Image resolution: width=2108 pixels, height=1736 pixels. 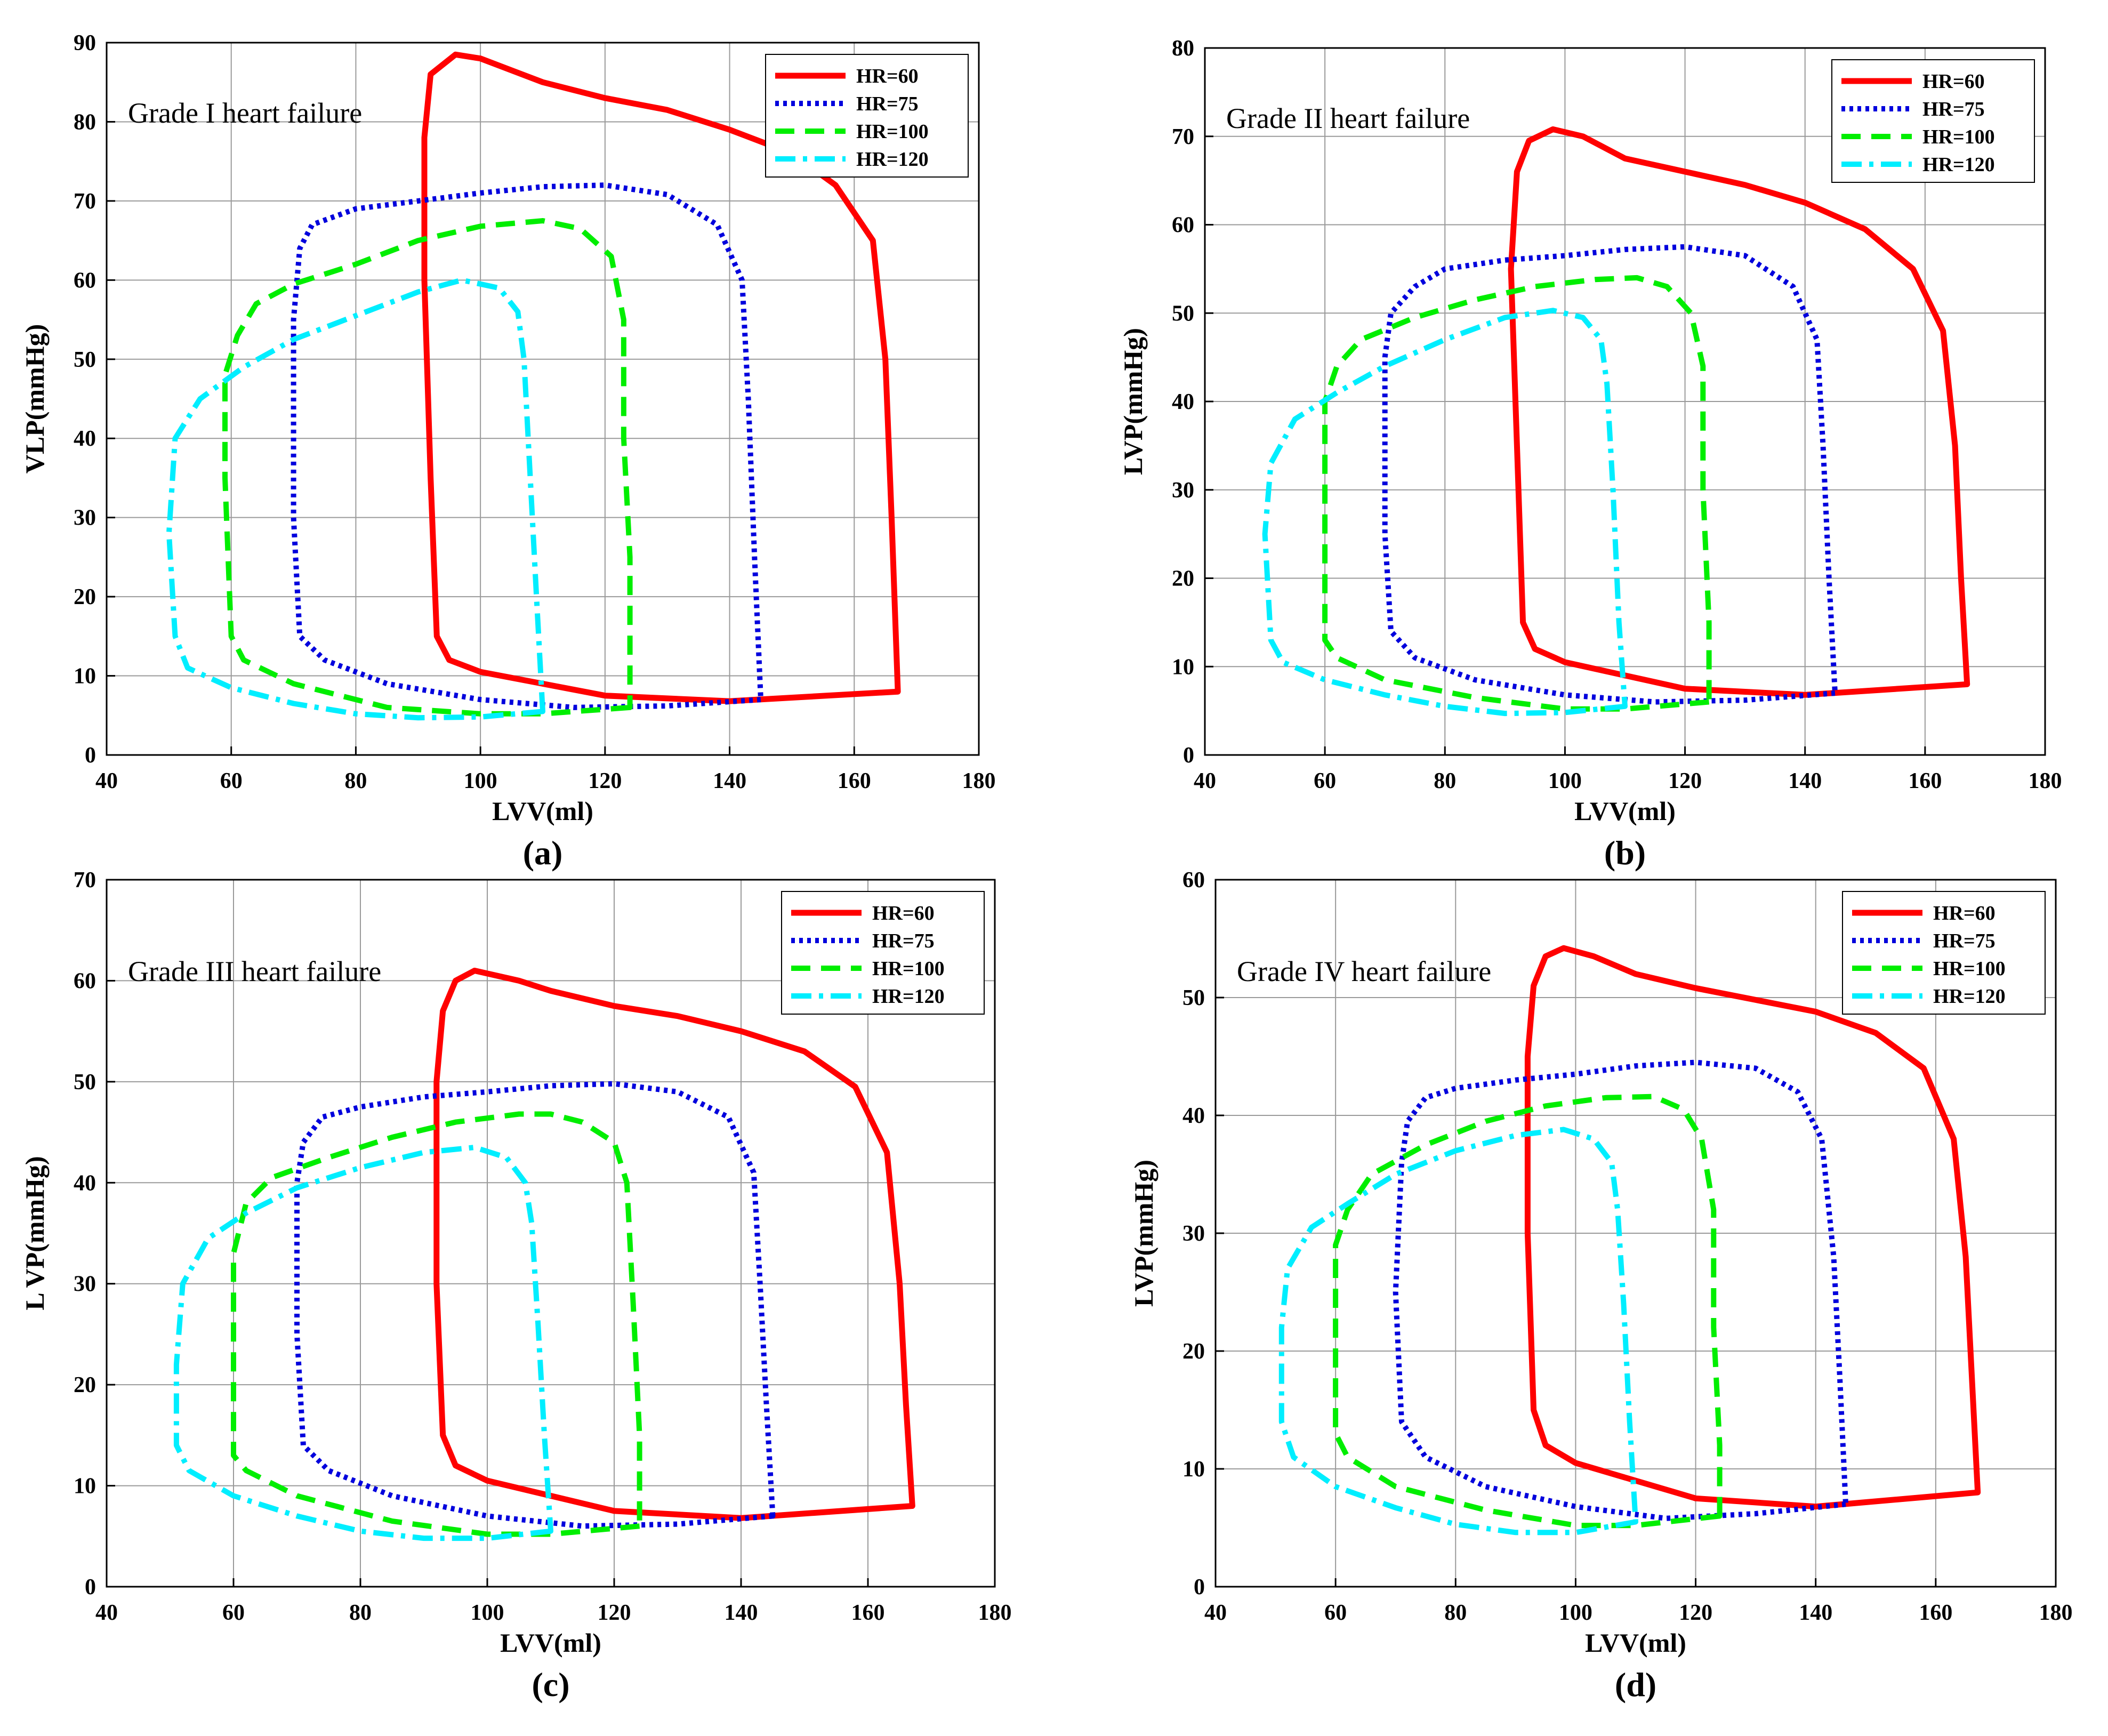 What do you see at coordinates (867, 116) in the screenshot?
I see `legend-box` at bounding box center [867, 116].